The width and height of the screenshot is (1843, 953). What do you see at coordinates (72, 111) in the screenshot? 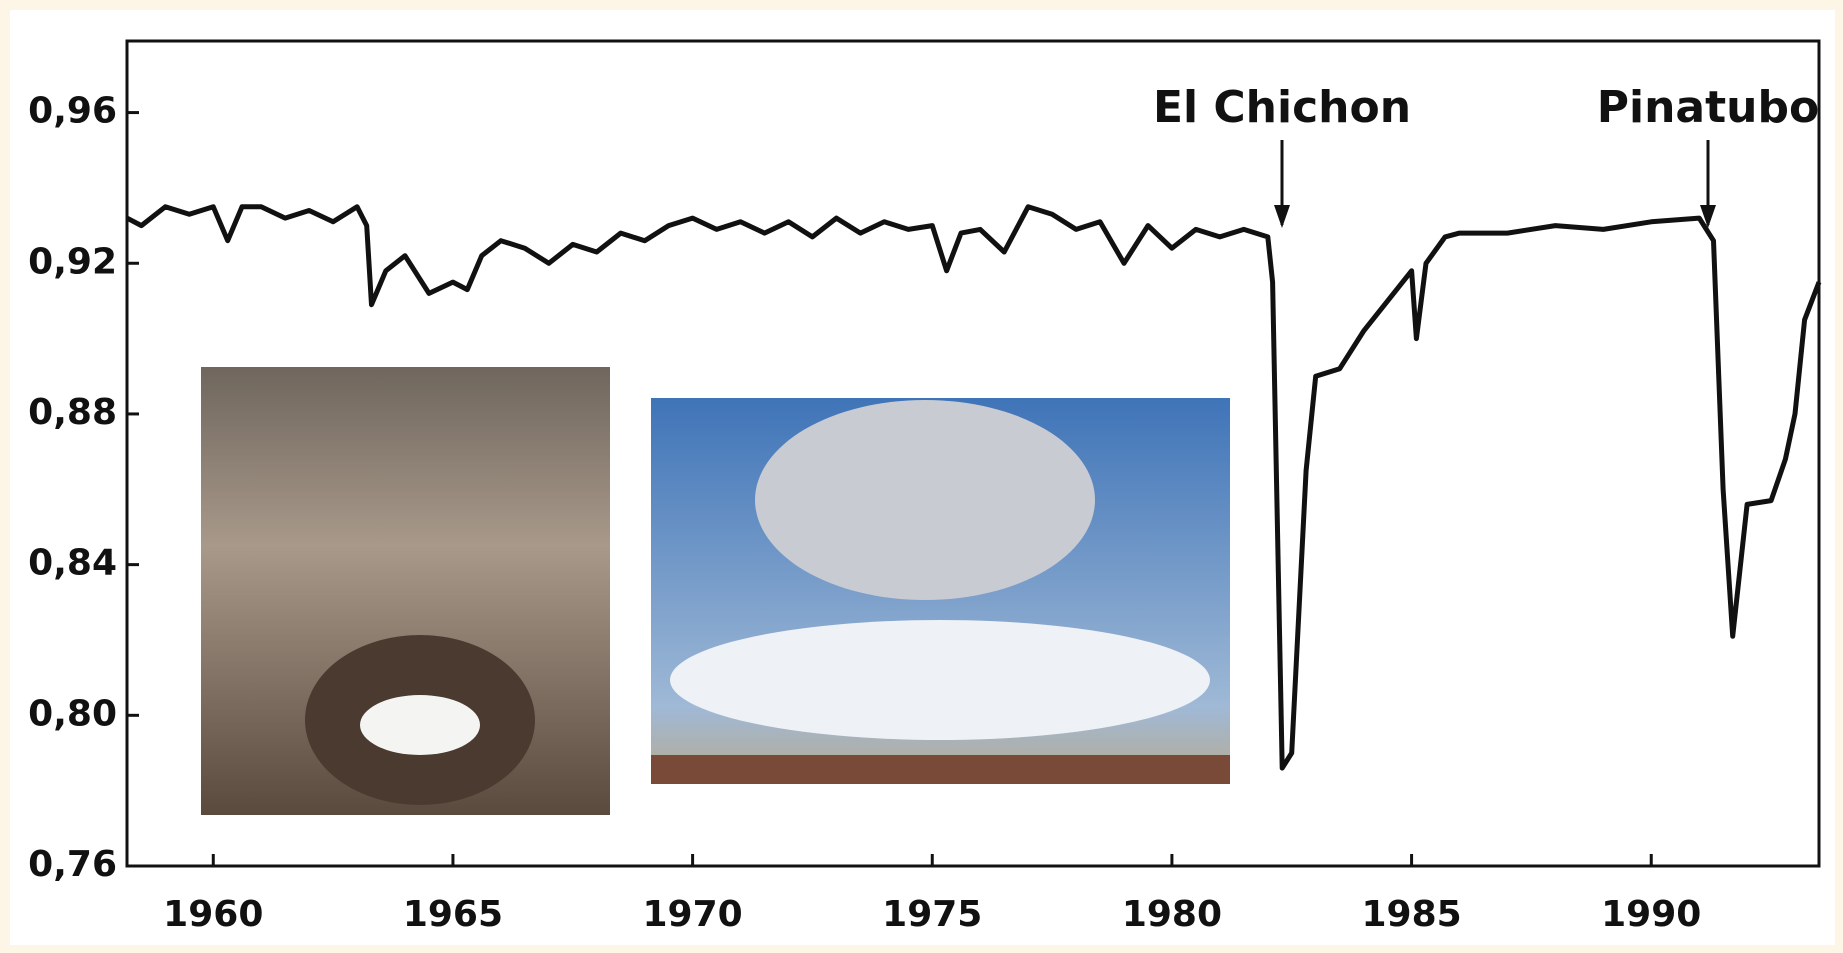
I see `y-tick-label: 0,96` at bounding box center [72, 111].